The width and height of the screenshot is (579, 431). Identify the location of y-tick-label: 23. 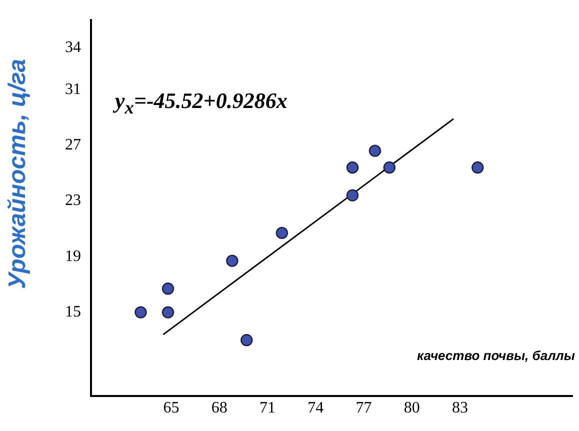
(73, 201).